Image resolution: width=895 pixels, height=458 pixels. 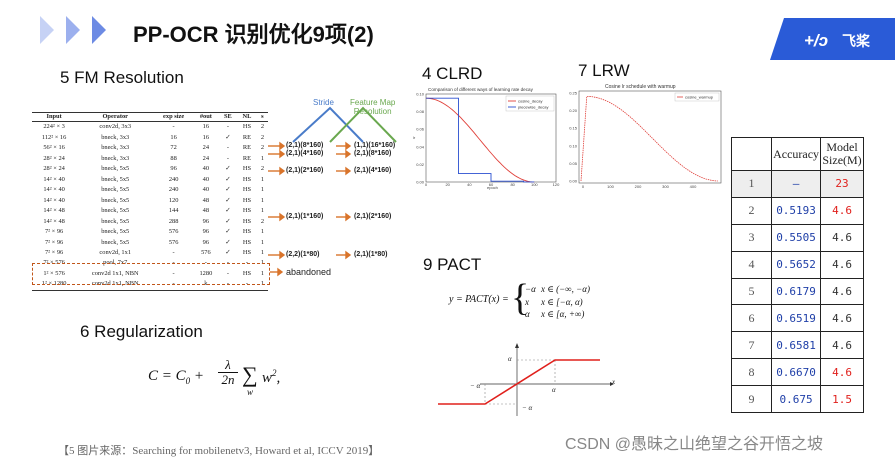 What do you see at coordinates (253, 34) in the screenshot?
I see `page-title: PP-OCR 识别优化9项(2)` at bounding box center [253, 34].